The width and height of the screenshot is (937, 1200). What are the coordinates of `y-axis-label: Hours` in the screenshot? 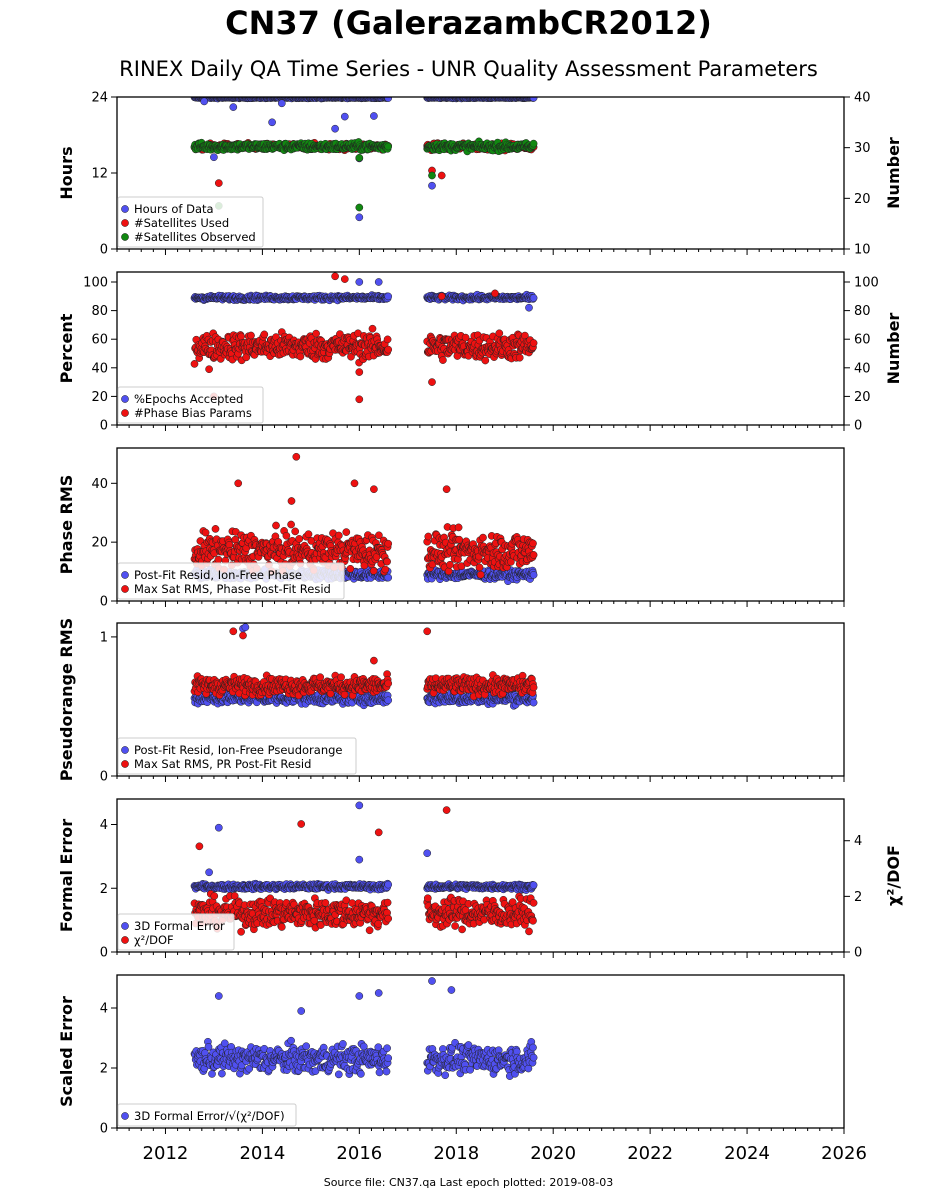 It's located at (66, 172).